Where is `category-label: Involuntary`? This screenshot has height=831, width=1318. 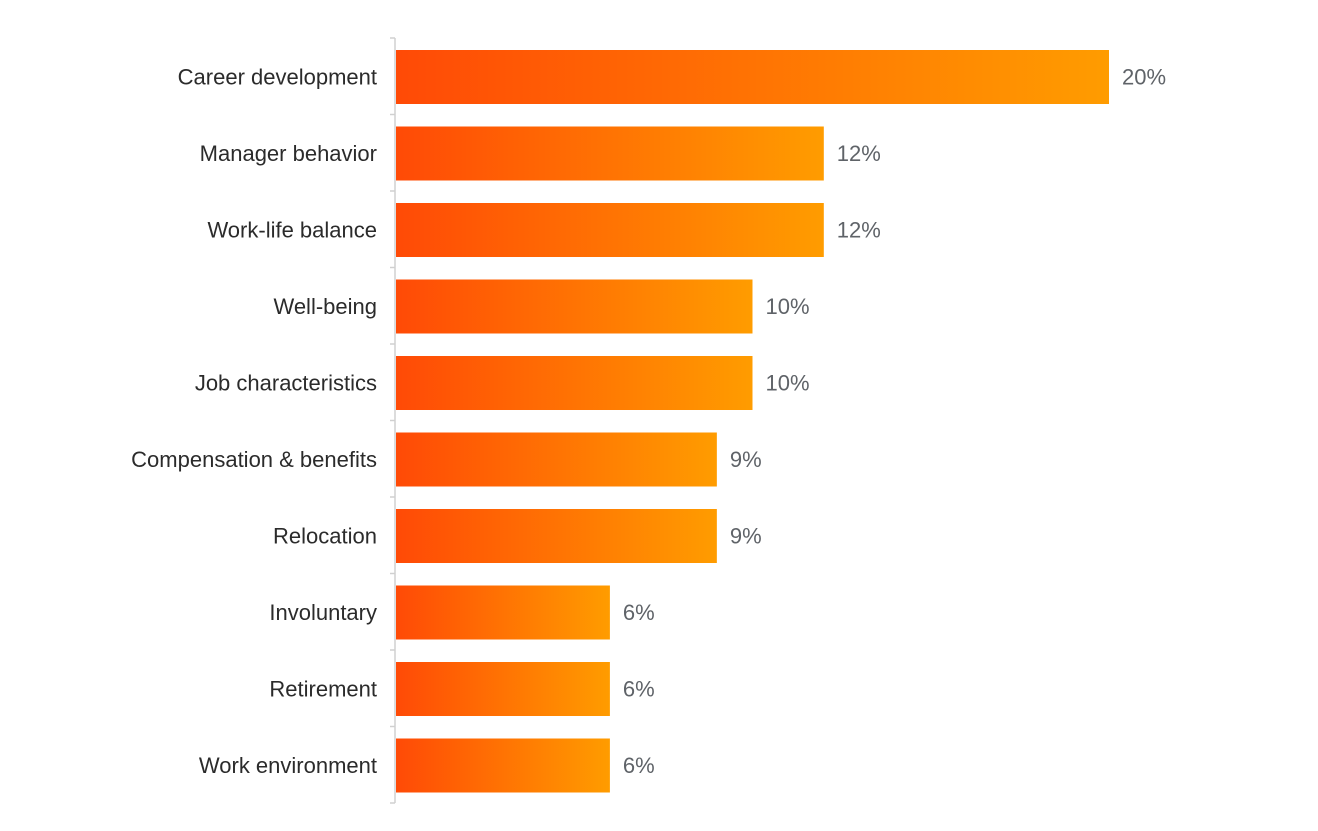 category-label: Involuntary is located at coordinates (323, 612).